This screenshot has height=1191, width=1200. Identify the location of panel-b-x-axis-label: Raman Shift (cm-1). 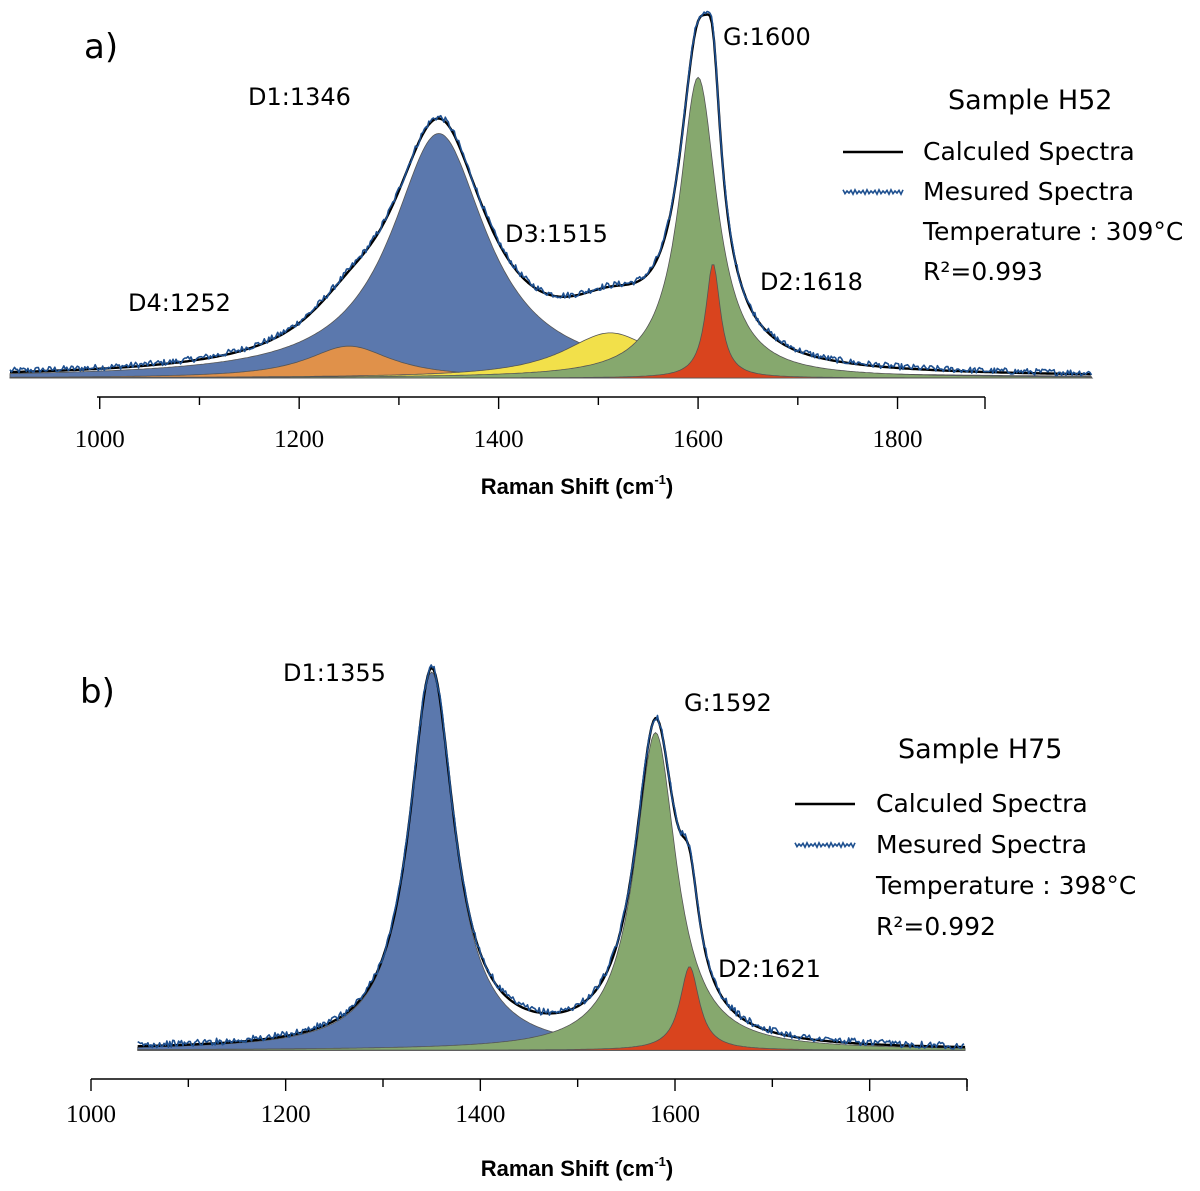
(577, 1167).